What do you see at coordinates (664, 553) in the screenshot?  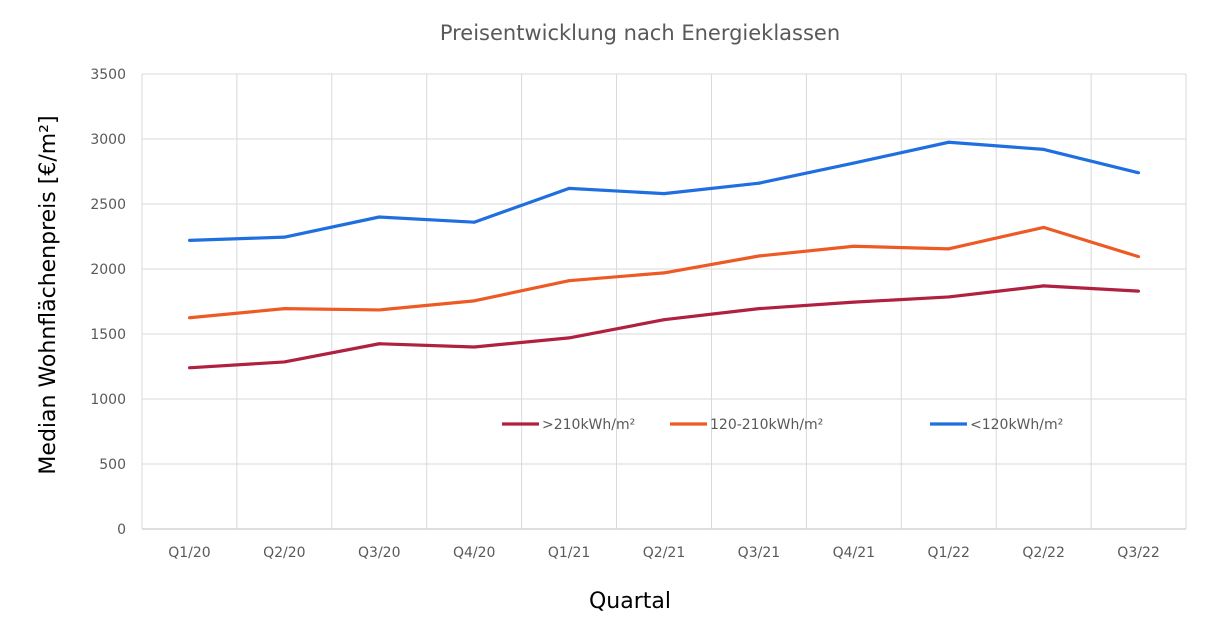 I see `x-tick-label: Q2/21` at bounding box center [664, 553].